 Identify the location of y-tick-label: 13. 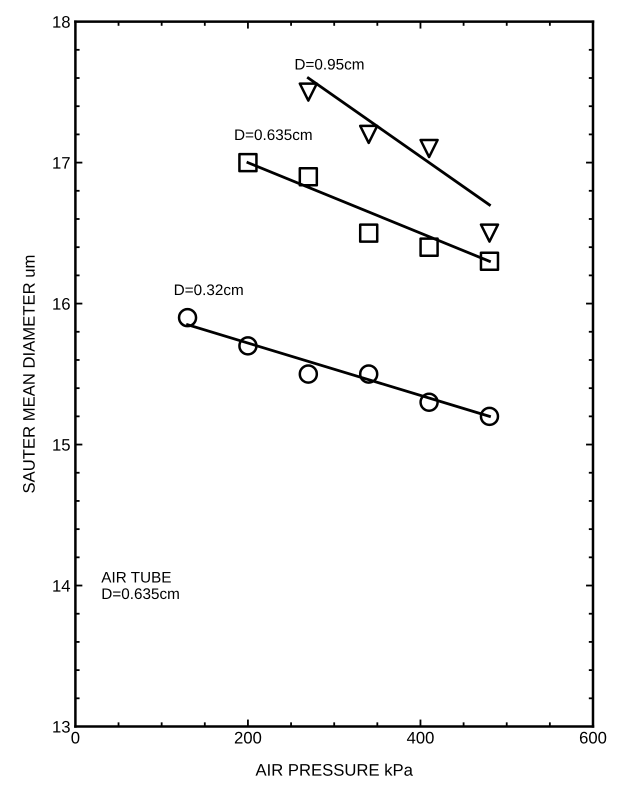
(61, 726).